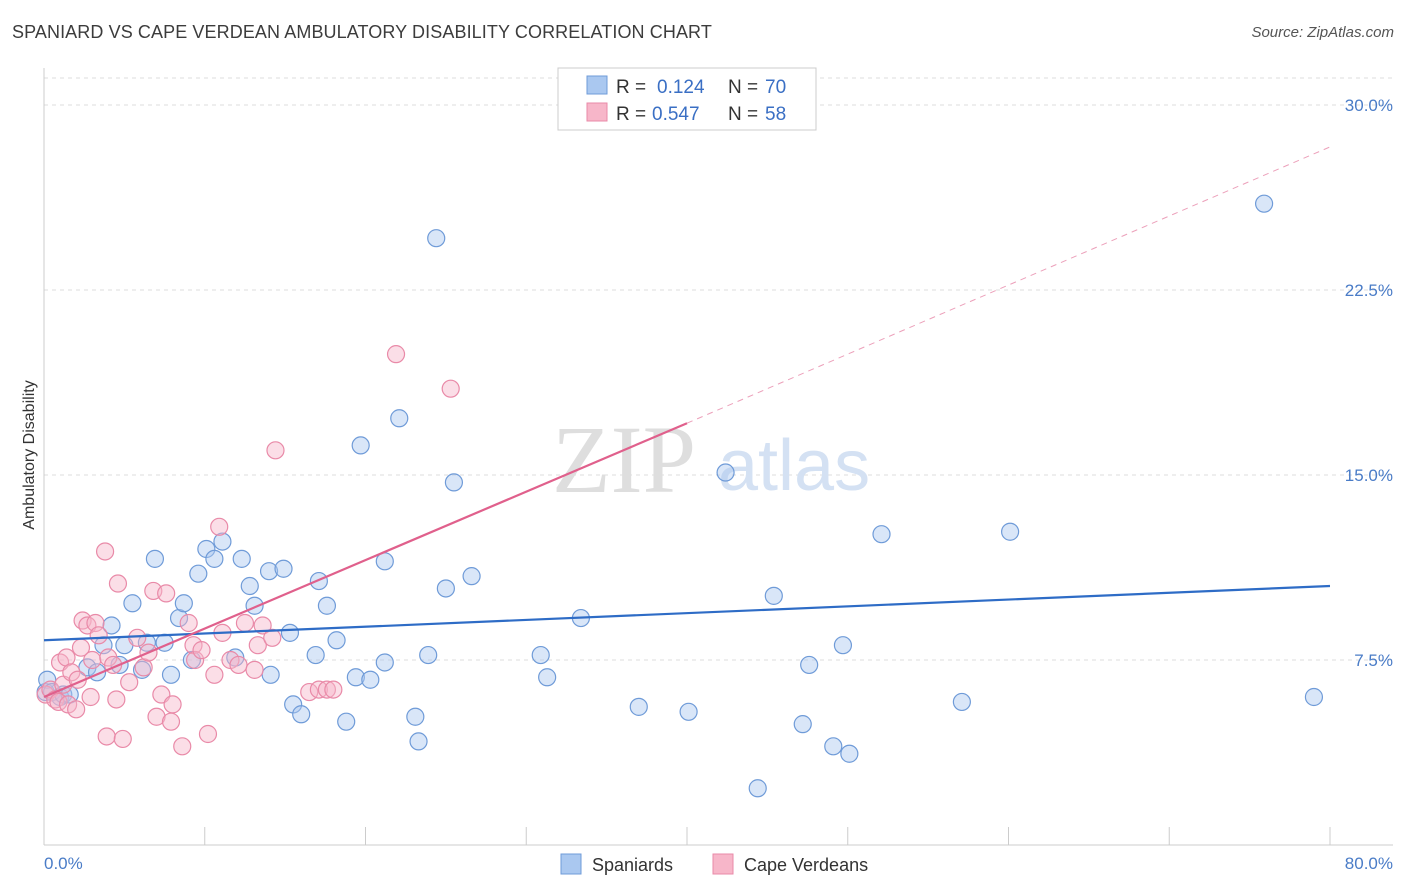  I want to click on y-tick-label: 15.0%, so click(1369, 475).